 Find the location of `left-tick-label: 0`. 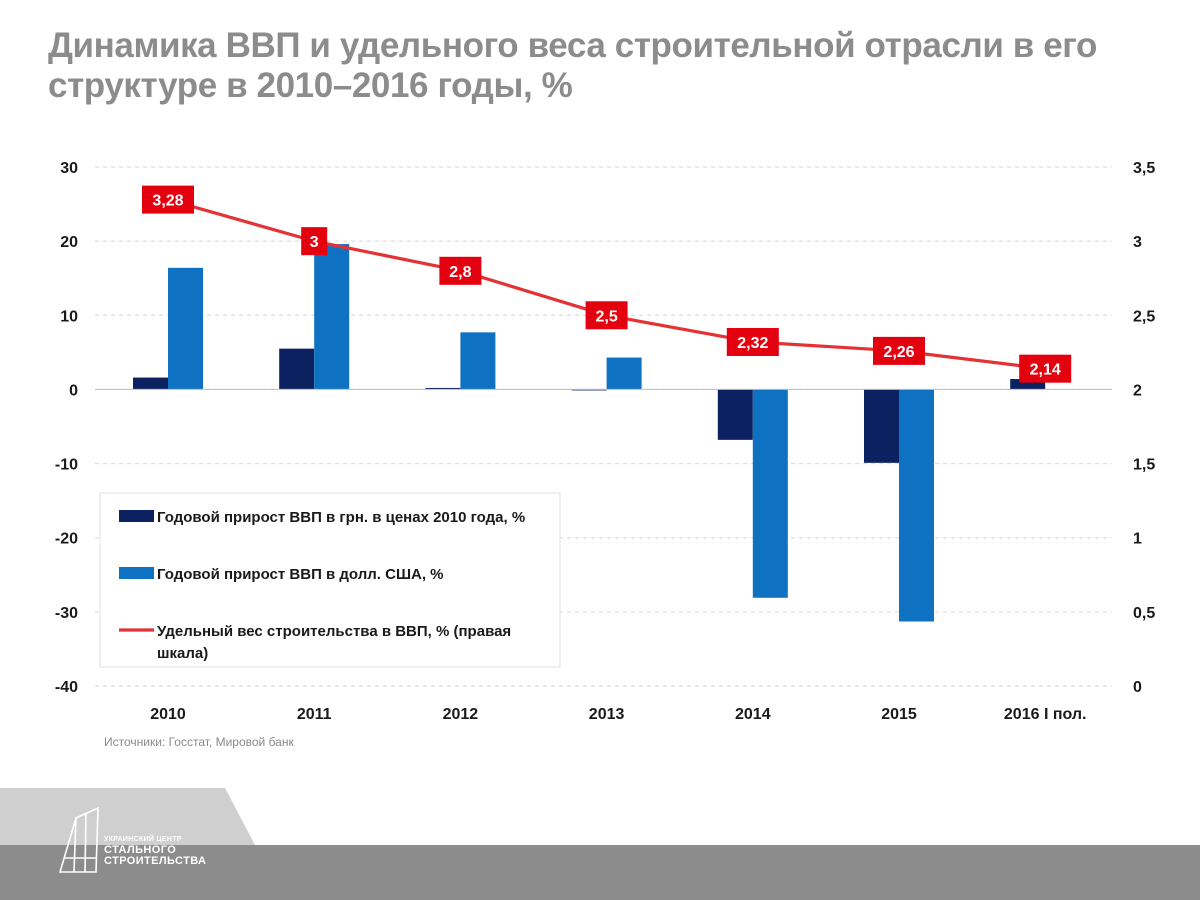

left-tick-label: 0 is located at coordinates (73, 390).